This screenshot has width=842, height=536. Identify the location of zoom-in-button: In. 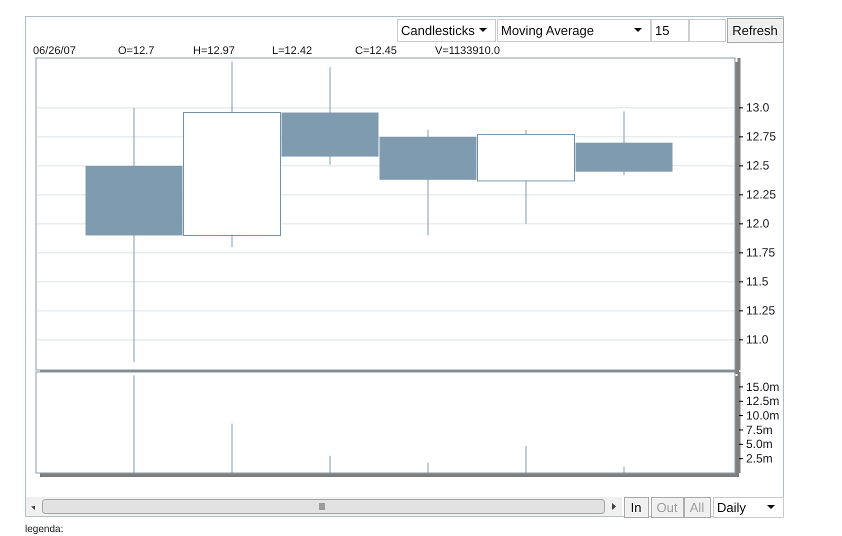
(636, 507).